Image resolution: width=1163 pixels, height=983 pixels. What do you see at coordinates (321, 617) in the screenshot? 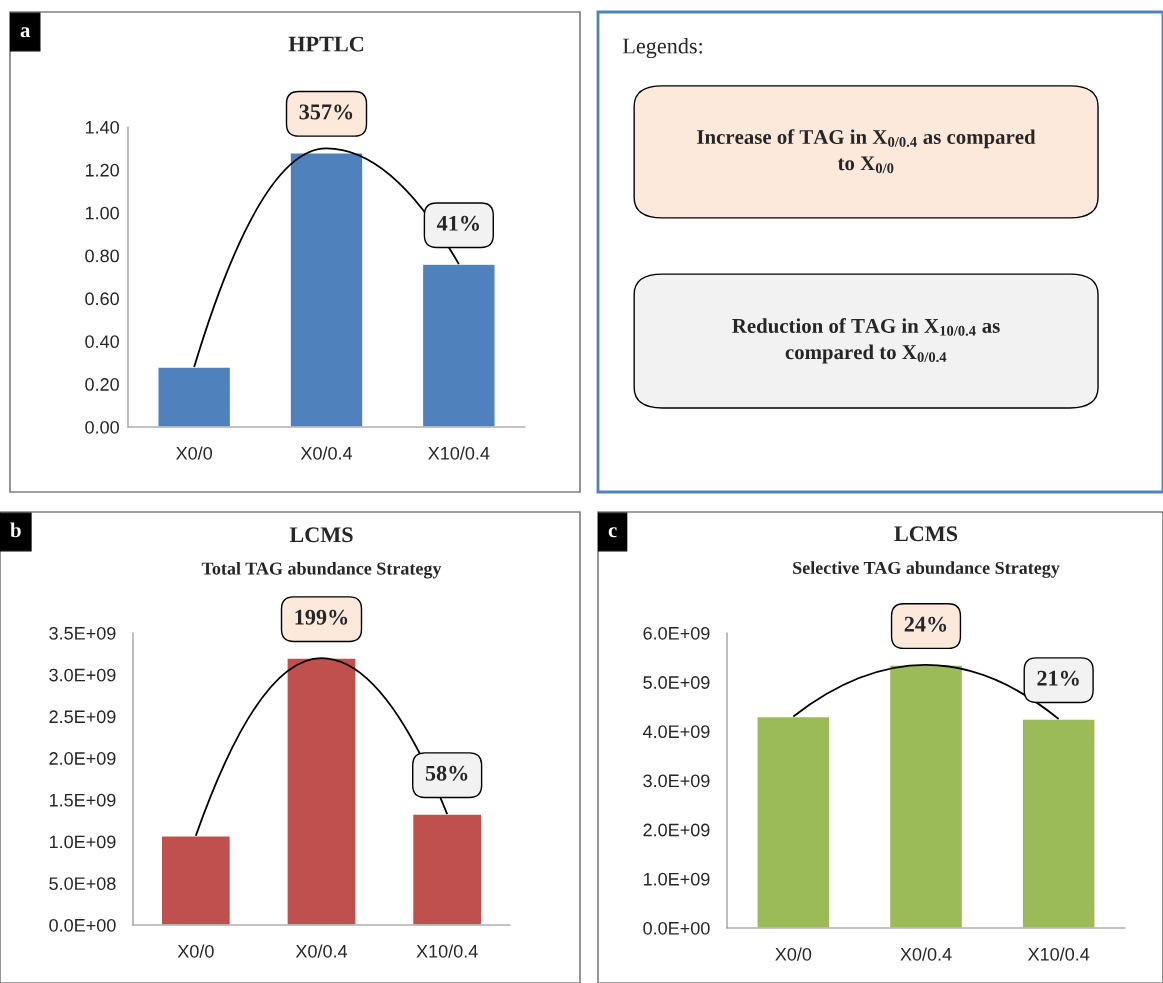
I see `annotation: 199%` at bounding box center [321, 617].